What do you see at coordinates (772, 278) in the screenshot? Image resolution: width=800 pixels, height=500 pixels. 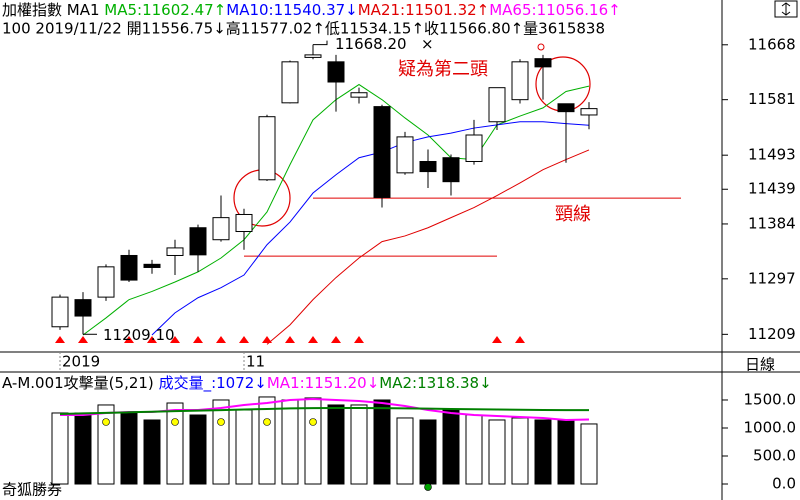 I see `y-tick-label: 11297` at bounding box center [772, 278].